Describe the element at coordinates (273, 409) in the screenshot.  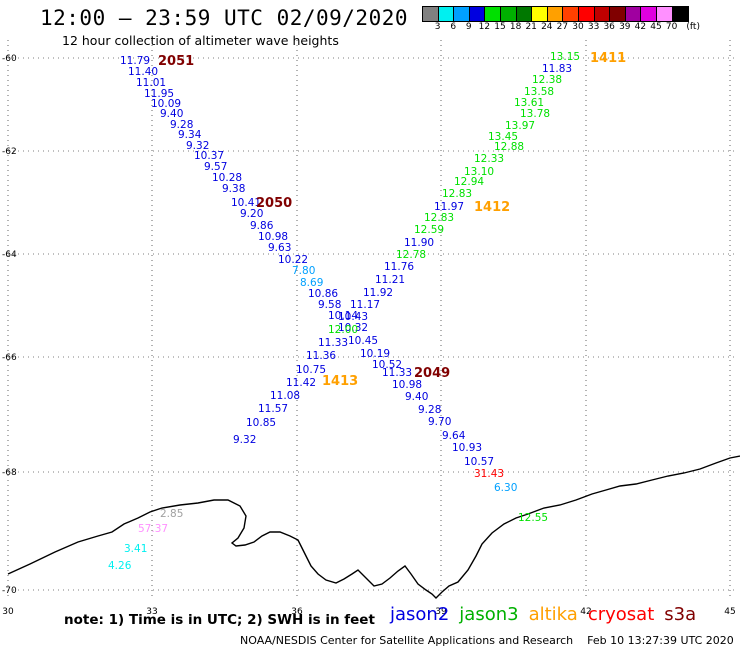
I see `wave-height-value: 11.57` at that location.